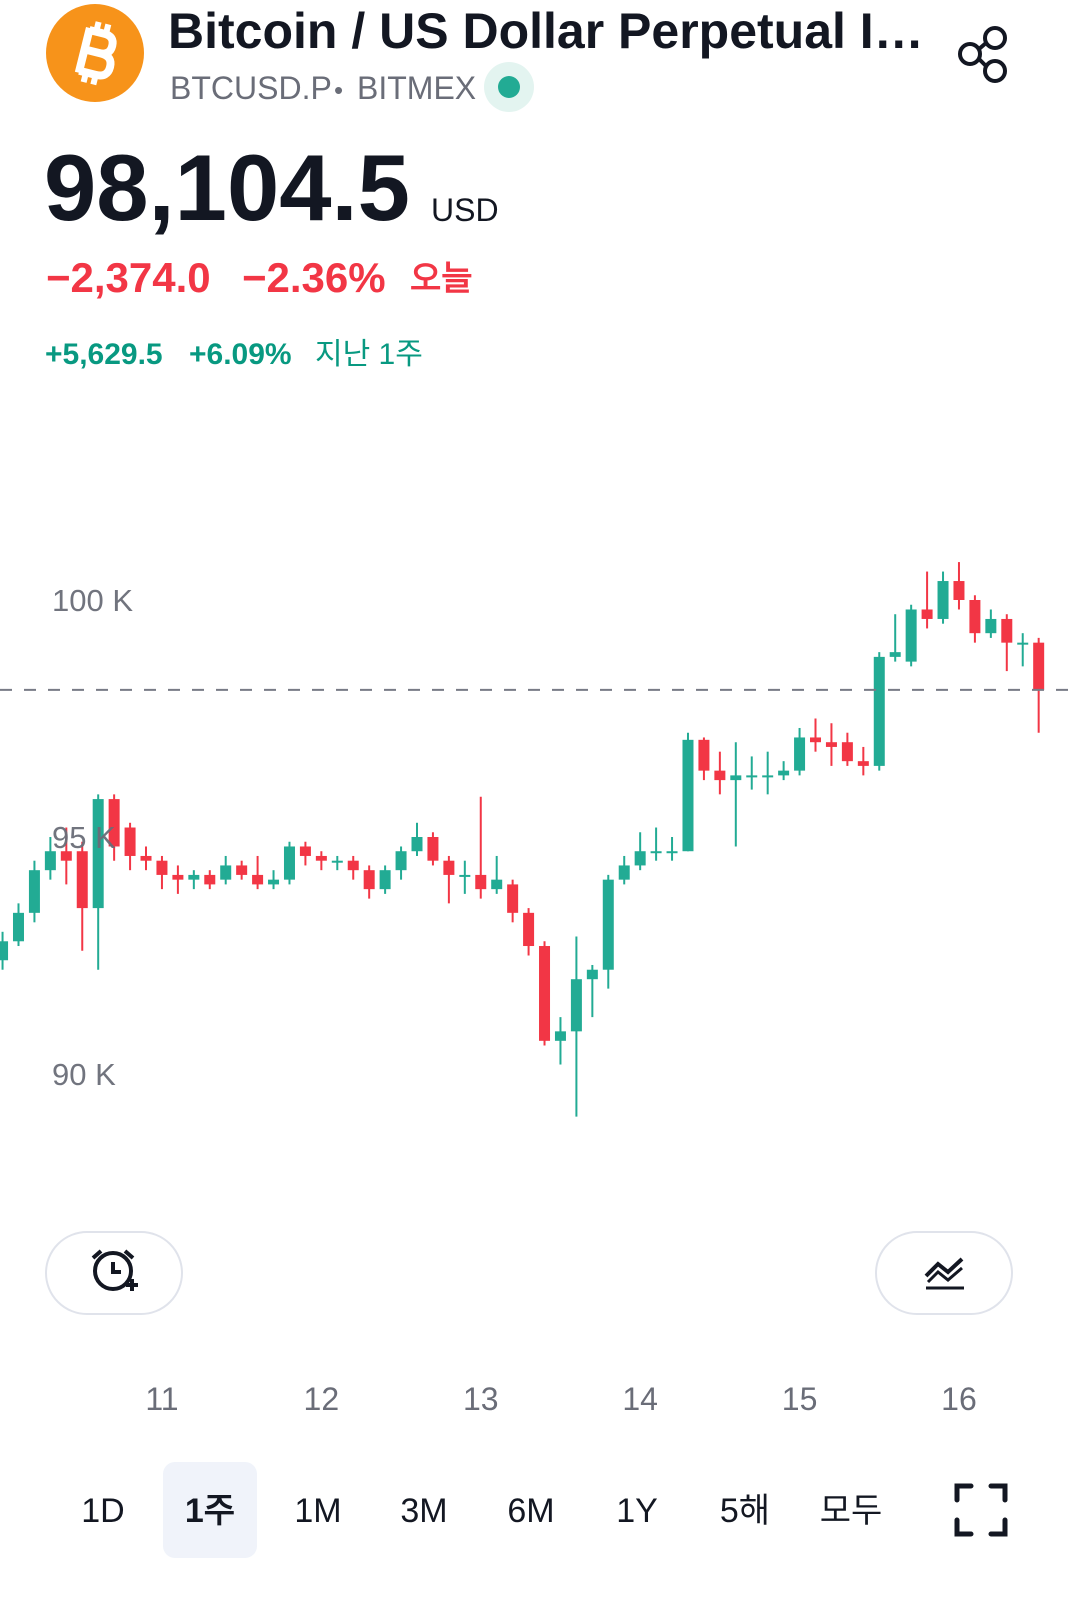 This screenshot has height=1599, width=1079. Describe the element at coordinates (240, 354) in the screenshot. I see `week-change-percent: +6.09%` at that location.